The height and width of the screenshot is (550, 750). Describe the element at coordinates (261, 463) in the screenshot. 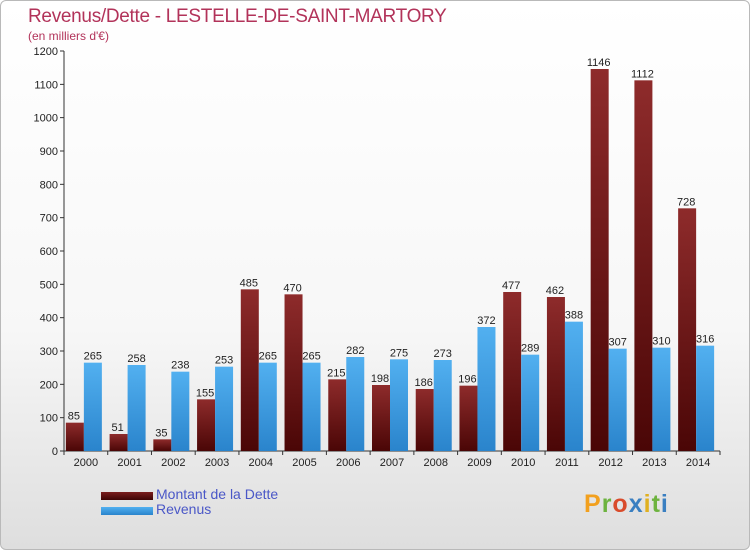

I see `x-tick-label: 2004` at that location.